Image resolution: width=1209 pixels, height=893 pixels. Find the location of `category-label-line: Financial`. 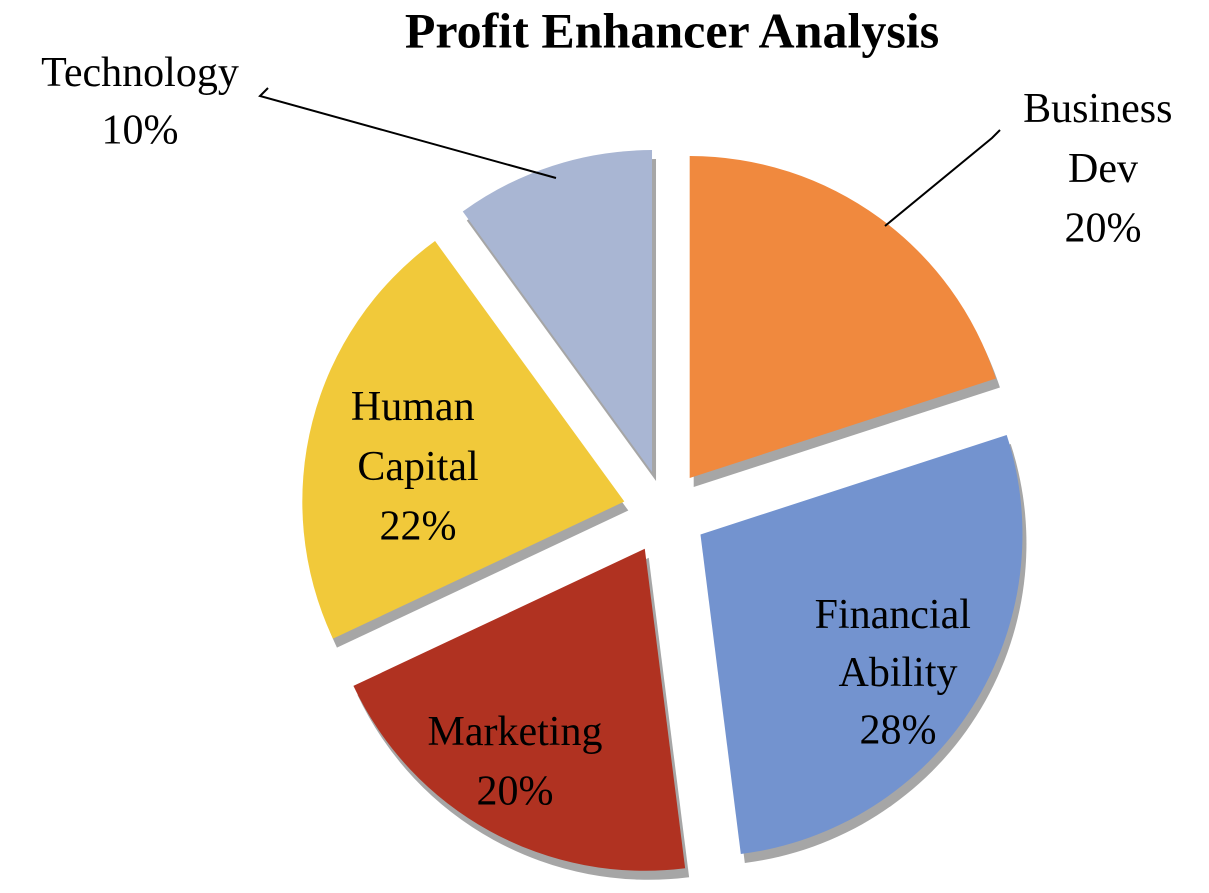

category-label-line: Financial is located at coordinates (898, 615).